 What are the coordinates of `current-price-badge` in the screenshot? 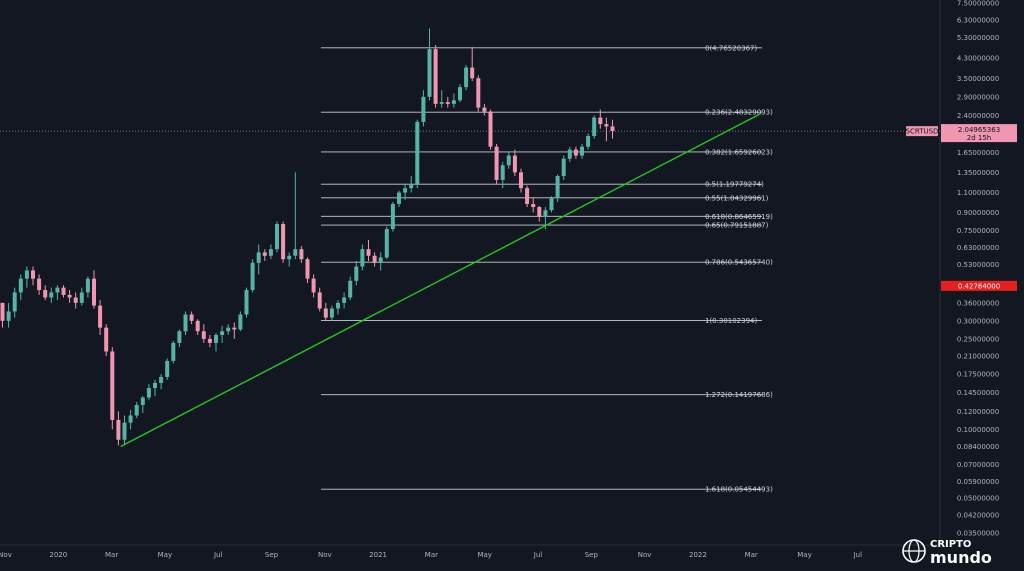 It's located at (979, 133).